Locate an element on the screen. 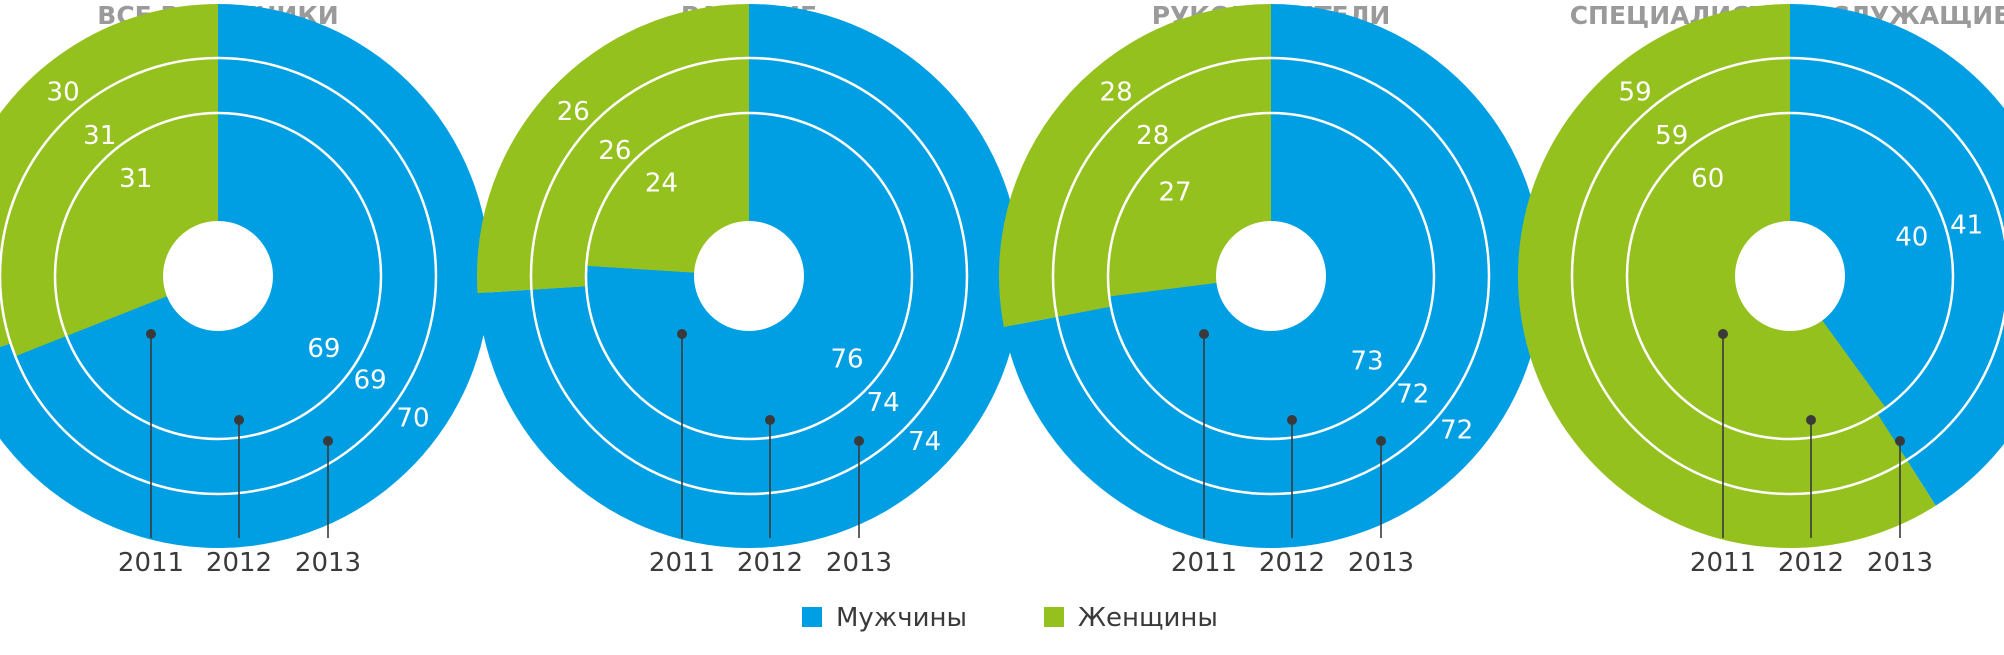  women-segment-2011 is located at coordinates (667, 194).